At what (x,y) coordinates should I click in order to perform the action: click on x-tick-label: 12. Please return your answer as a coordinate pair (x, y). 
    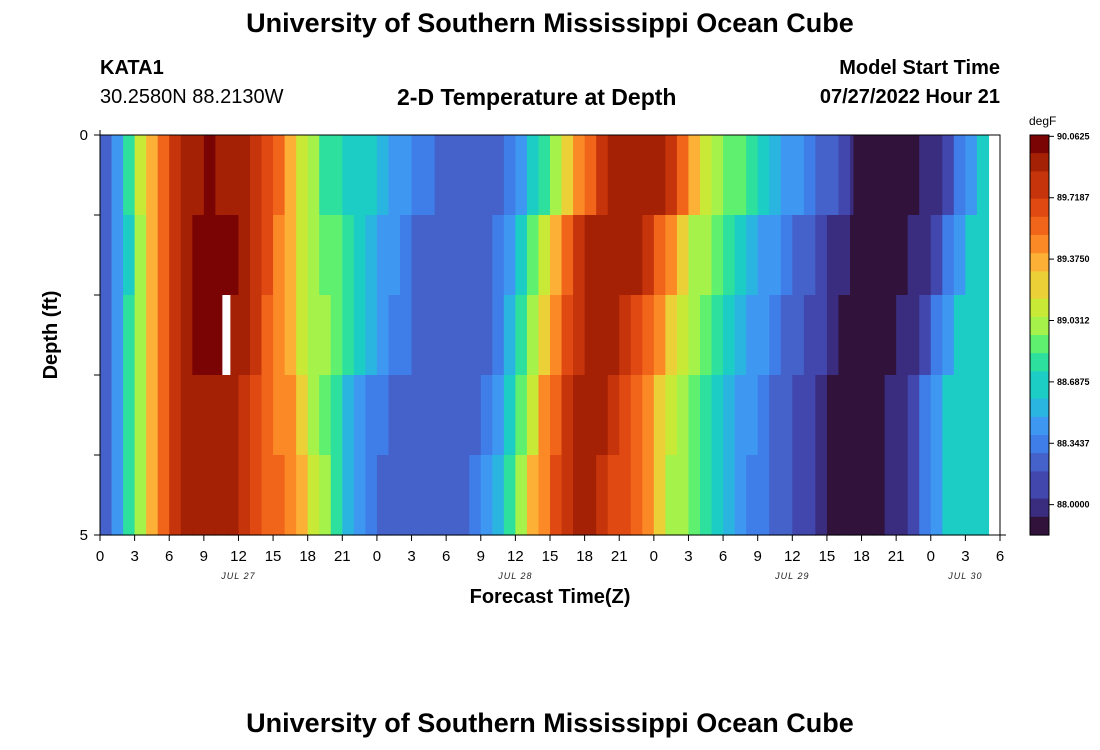
    Looking at the image, I should click on (792, 556).